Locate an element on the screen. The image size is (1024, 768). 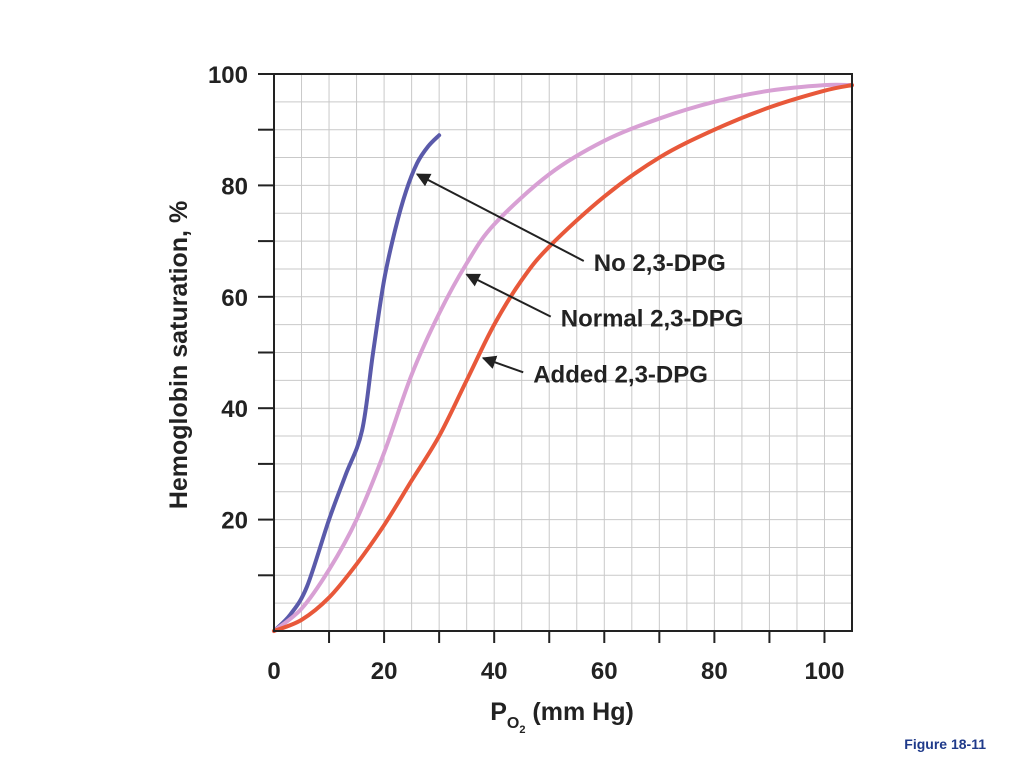
x-axis-title-unit: (mm Hg) is located at coordinates (579, 712).